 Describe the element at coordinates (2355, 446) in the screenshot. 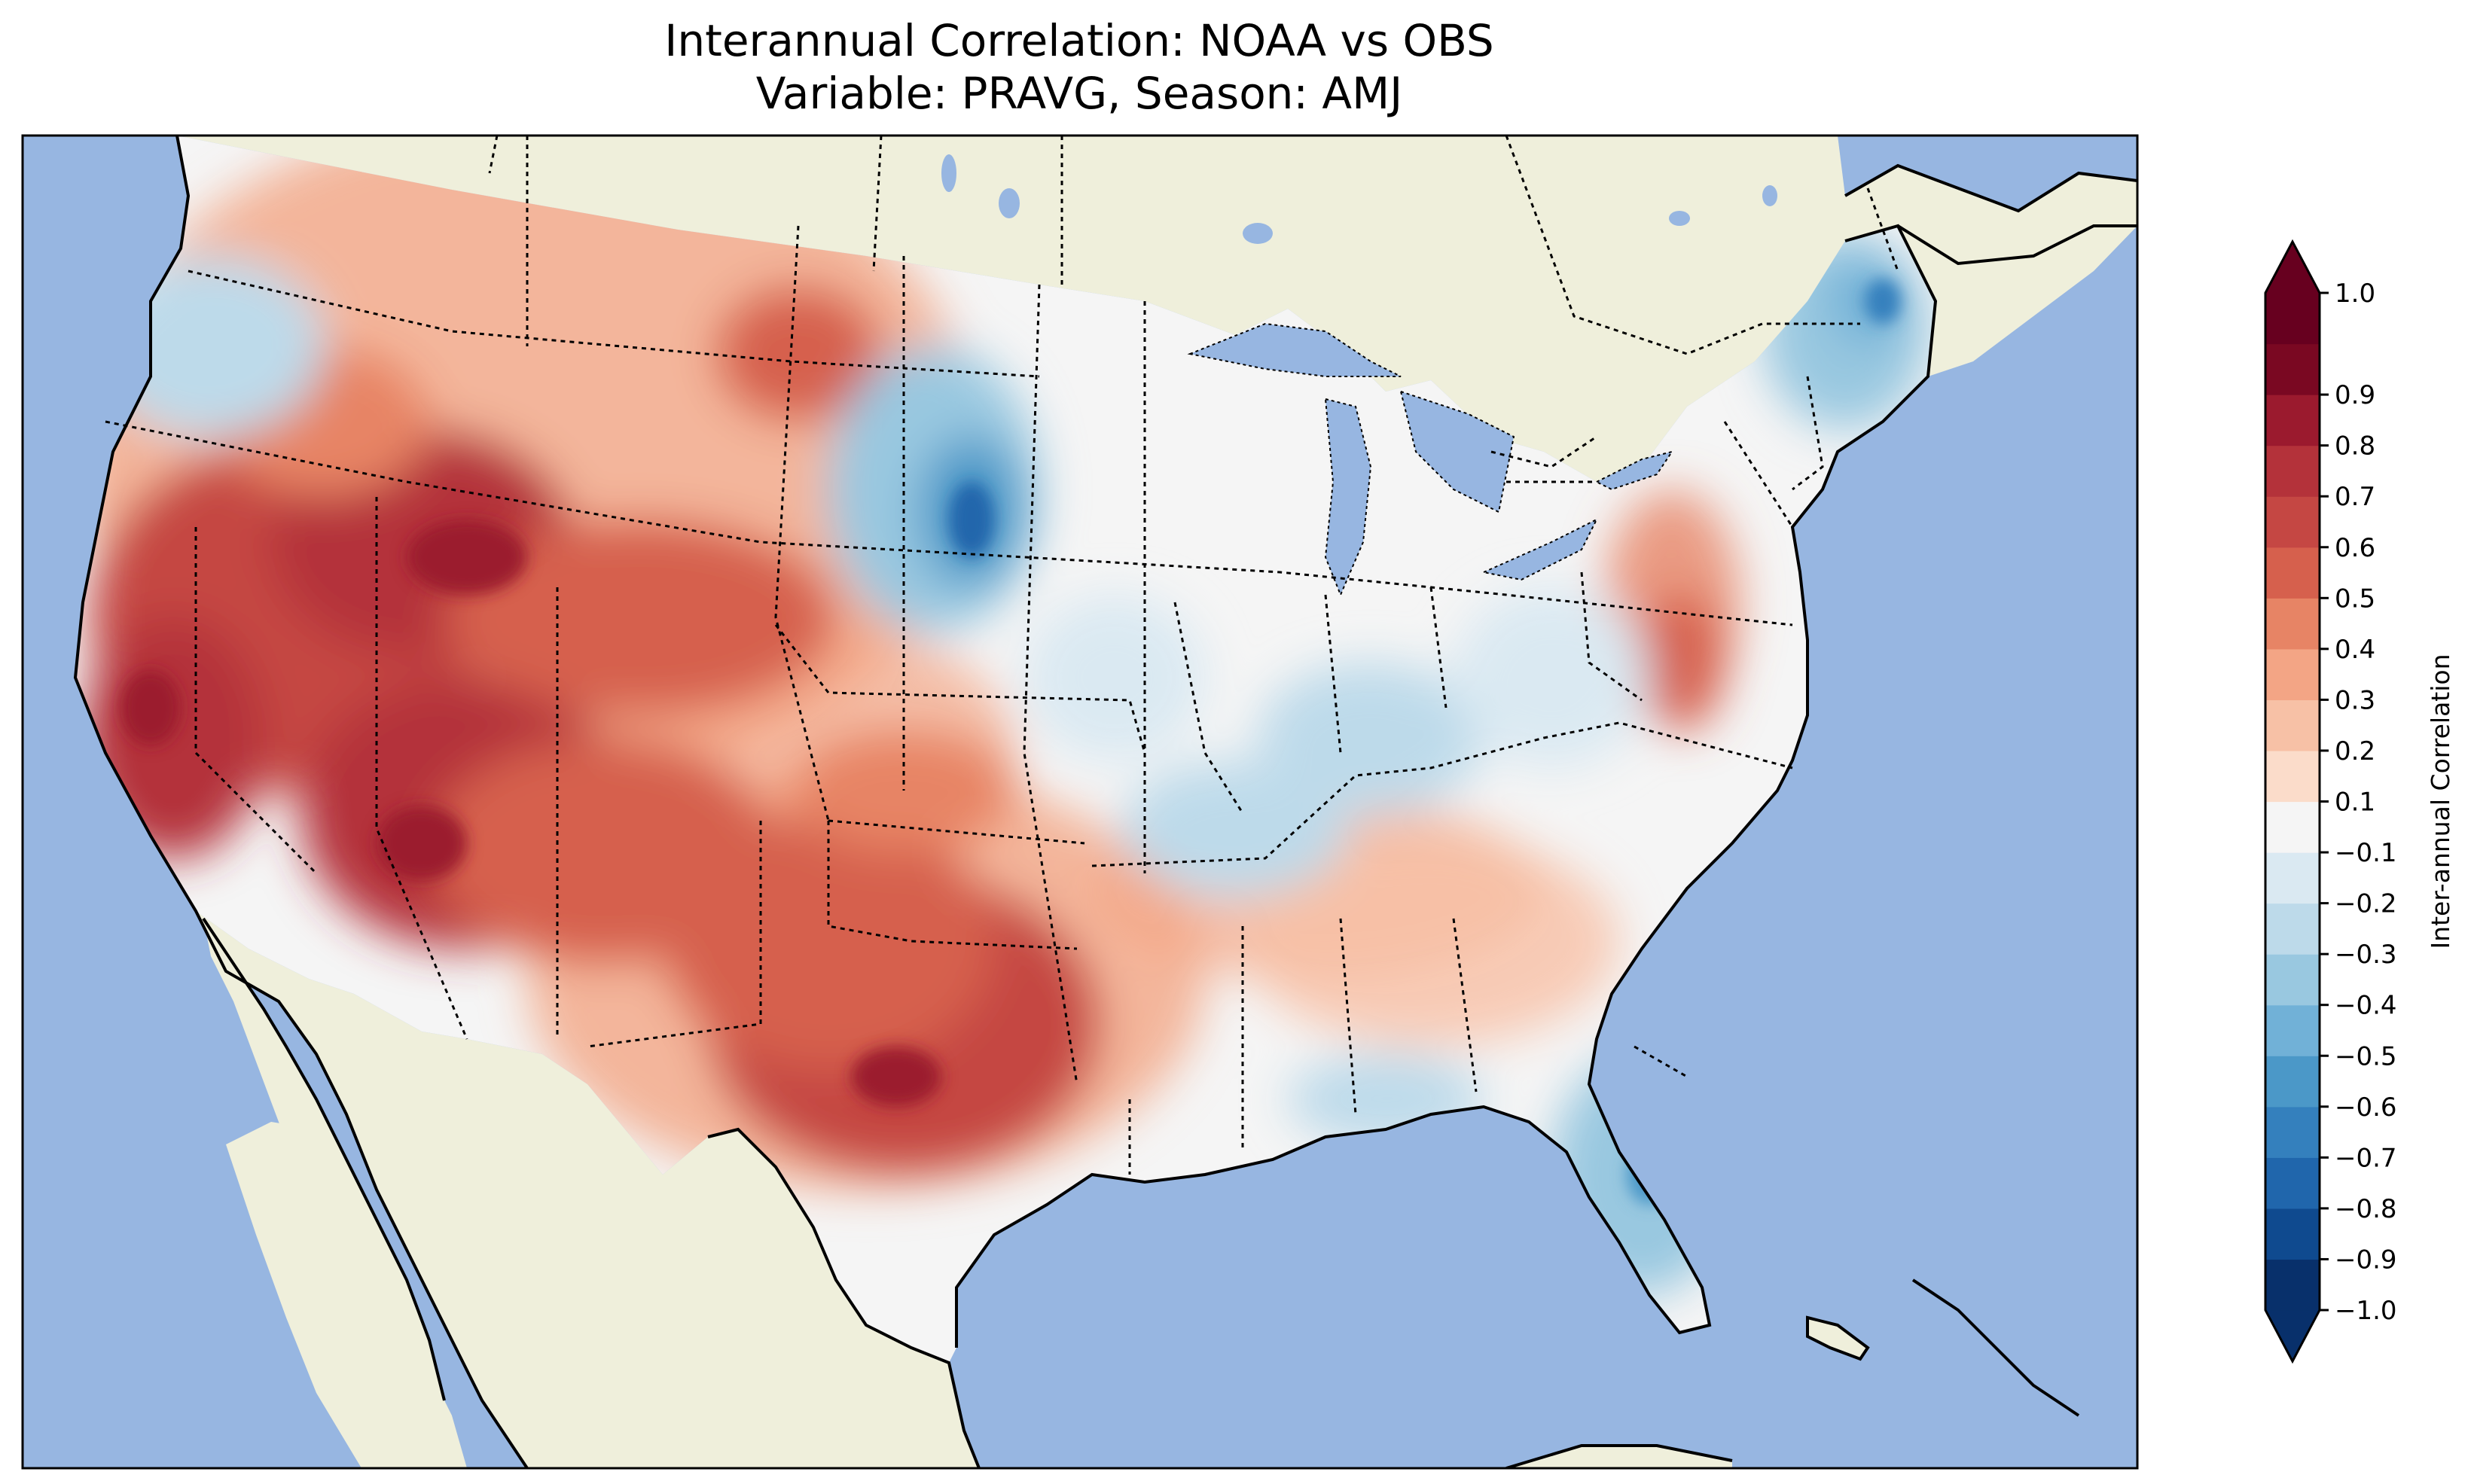

I see `colorbar-tick-label: 0.8` at that location.